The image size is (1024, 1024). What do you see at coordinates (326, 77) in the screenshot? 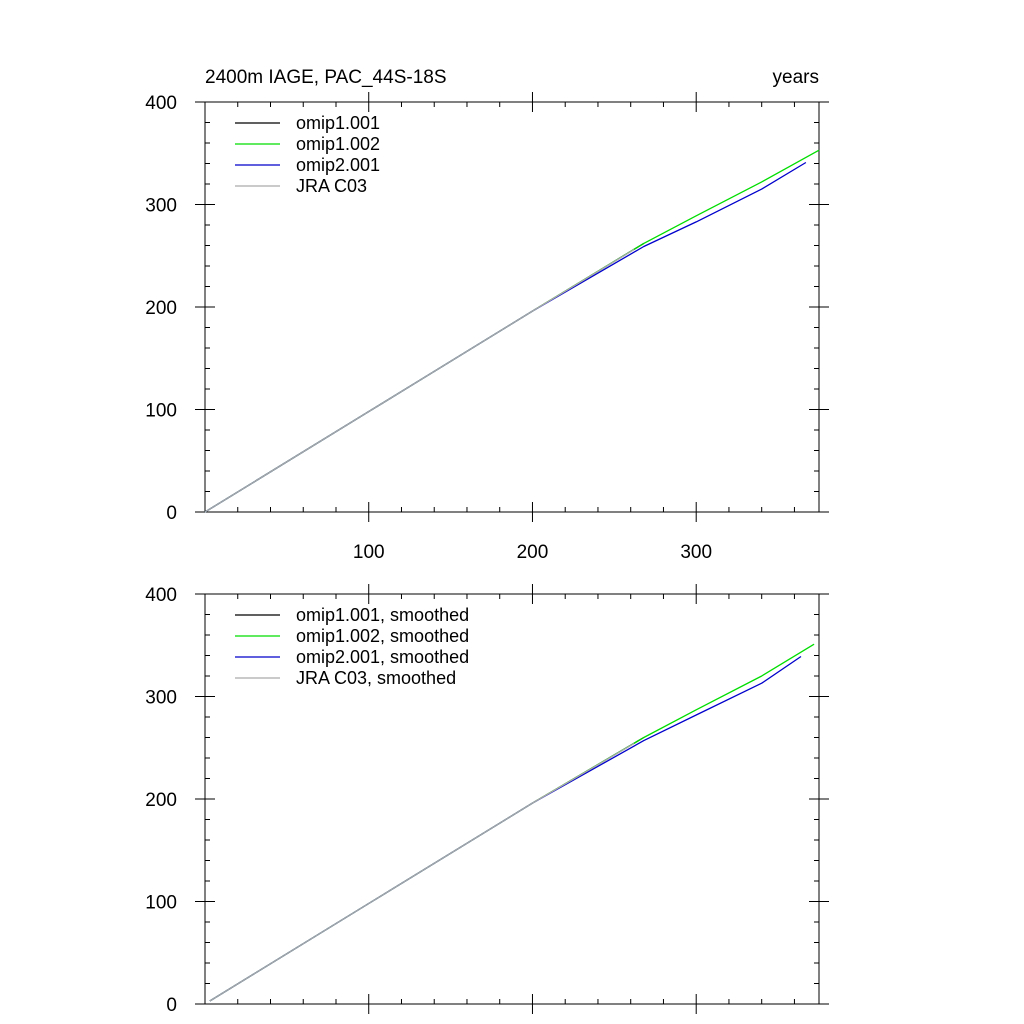
I see `panel-top-title: 2400m IAGE, PAC_44S-18S` at bounding box center [326, 77].